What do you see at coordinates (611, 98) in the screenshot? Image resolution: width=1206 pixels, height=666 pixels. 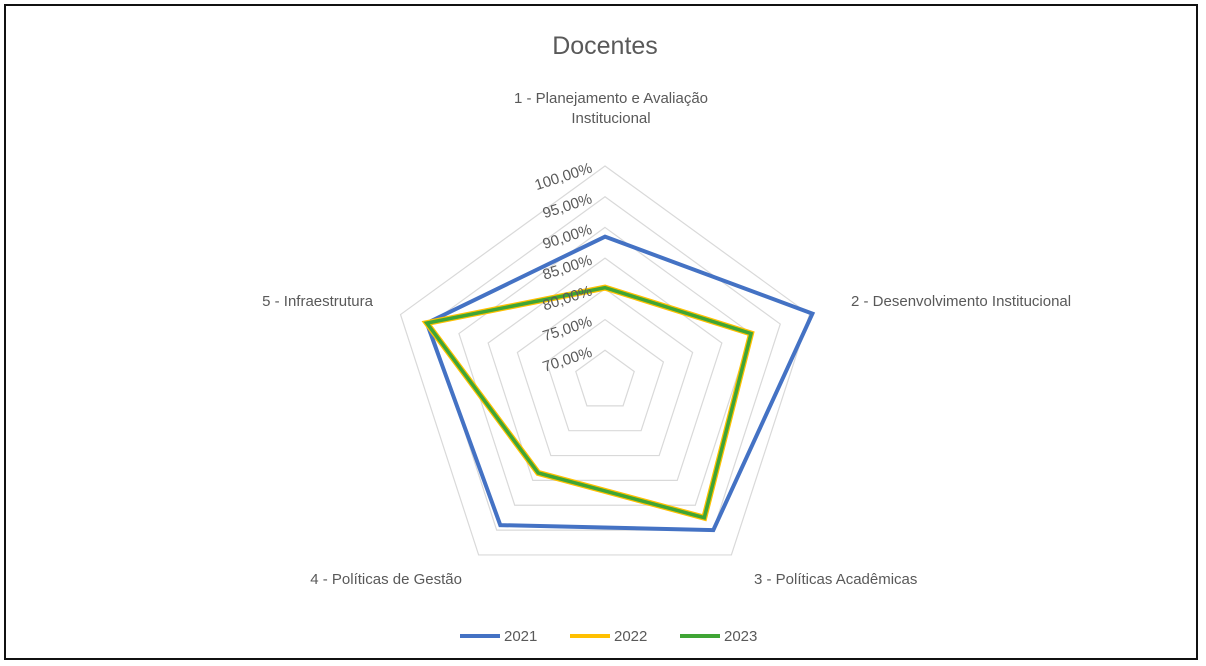 I see `category-label-1-line-1: 1 - Planejamento e Avaliação` at bounding box center [611, 98].